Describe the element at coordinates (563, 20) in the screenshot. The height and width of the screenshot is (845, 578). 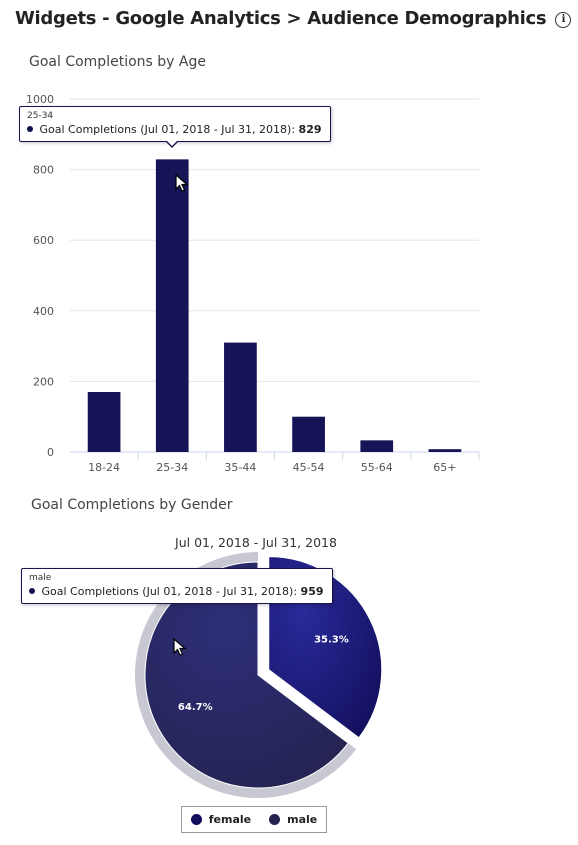
I see `info-icon: i` at that location.